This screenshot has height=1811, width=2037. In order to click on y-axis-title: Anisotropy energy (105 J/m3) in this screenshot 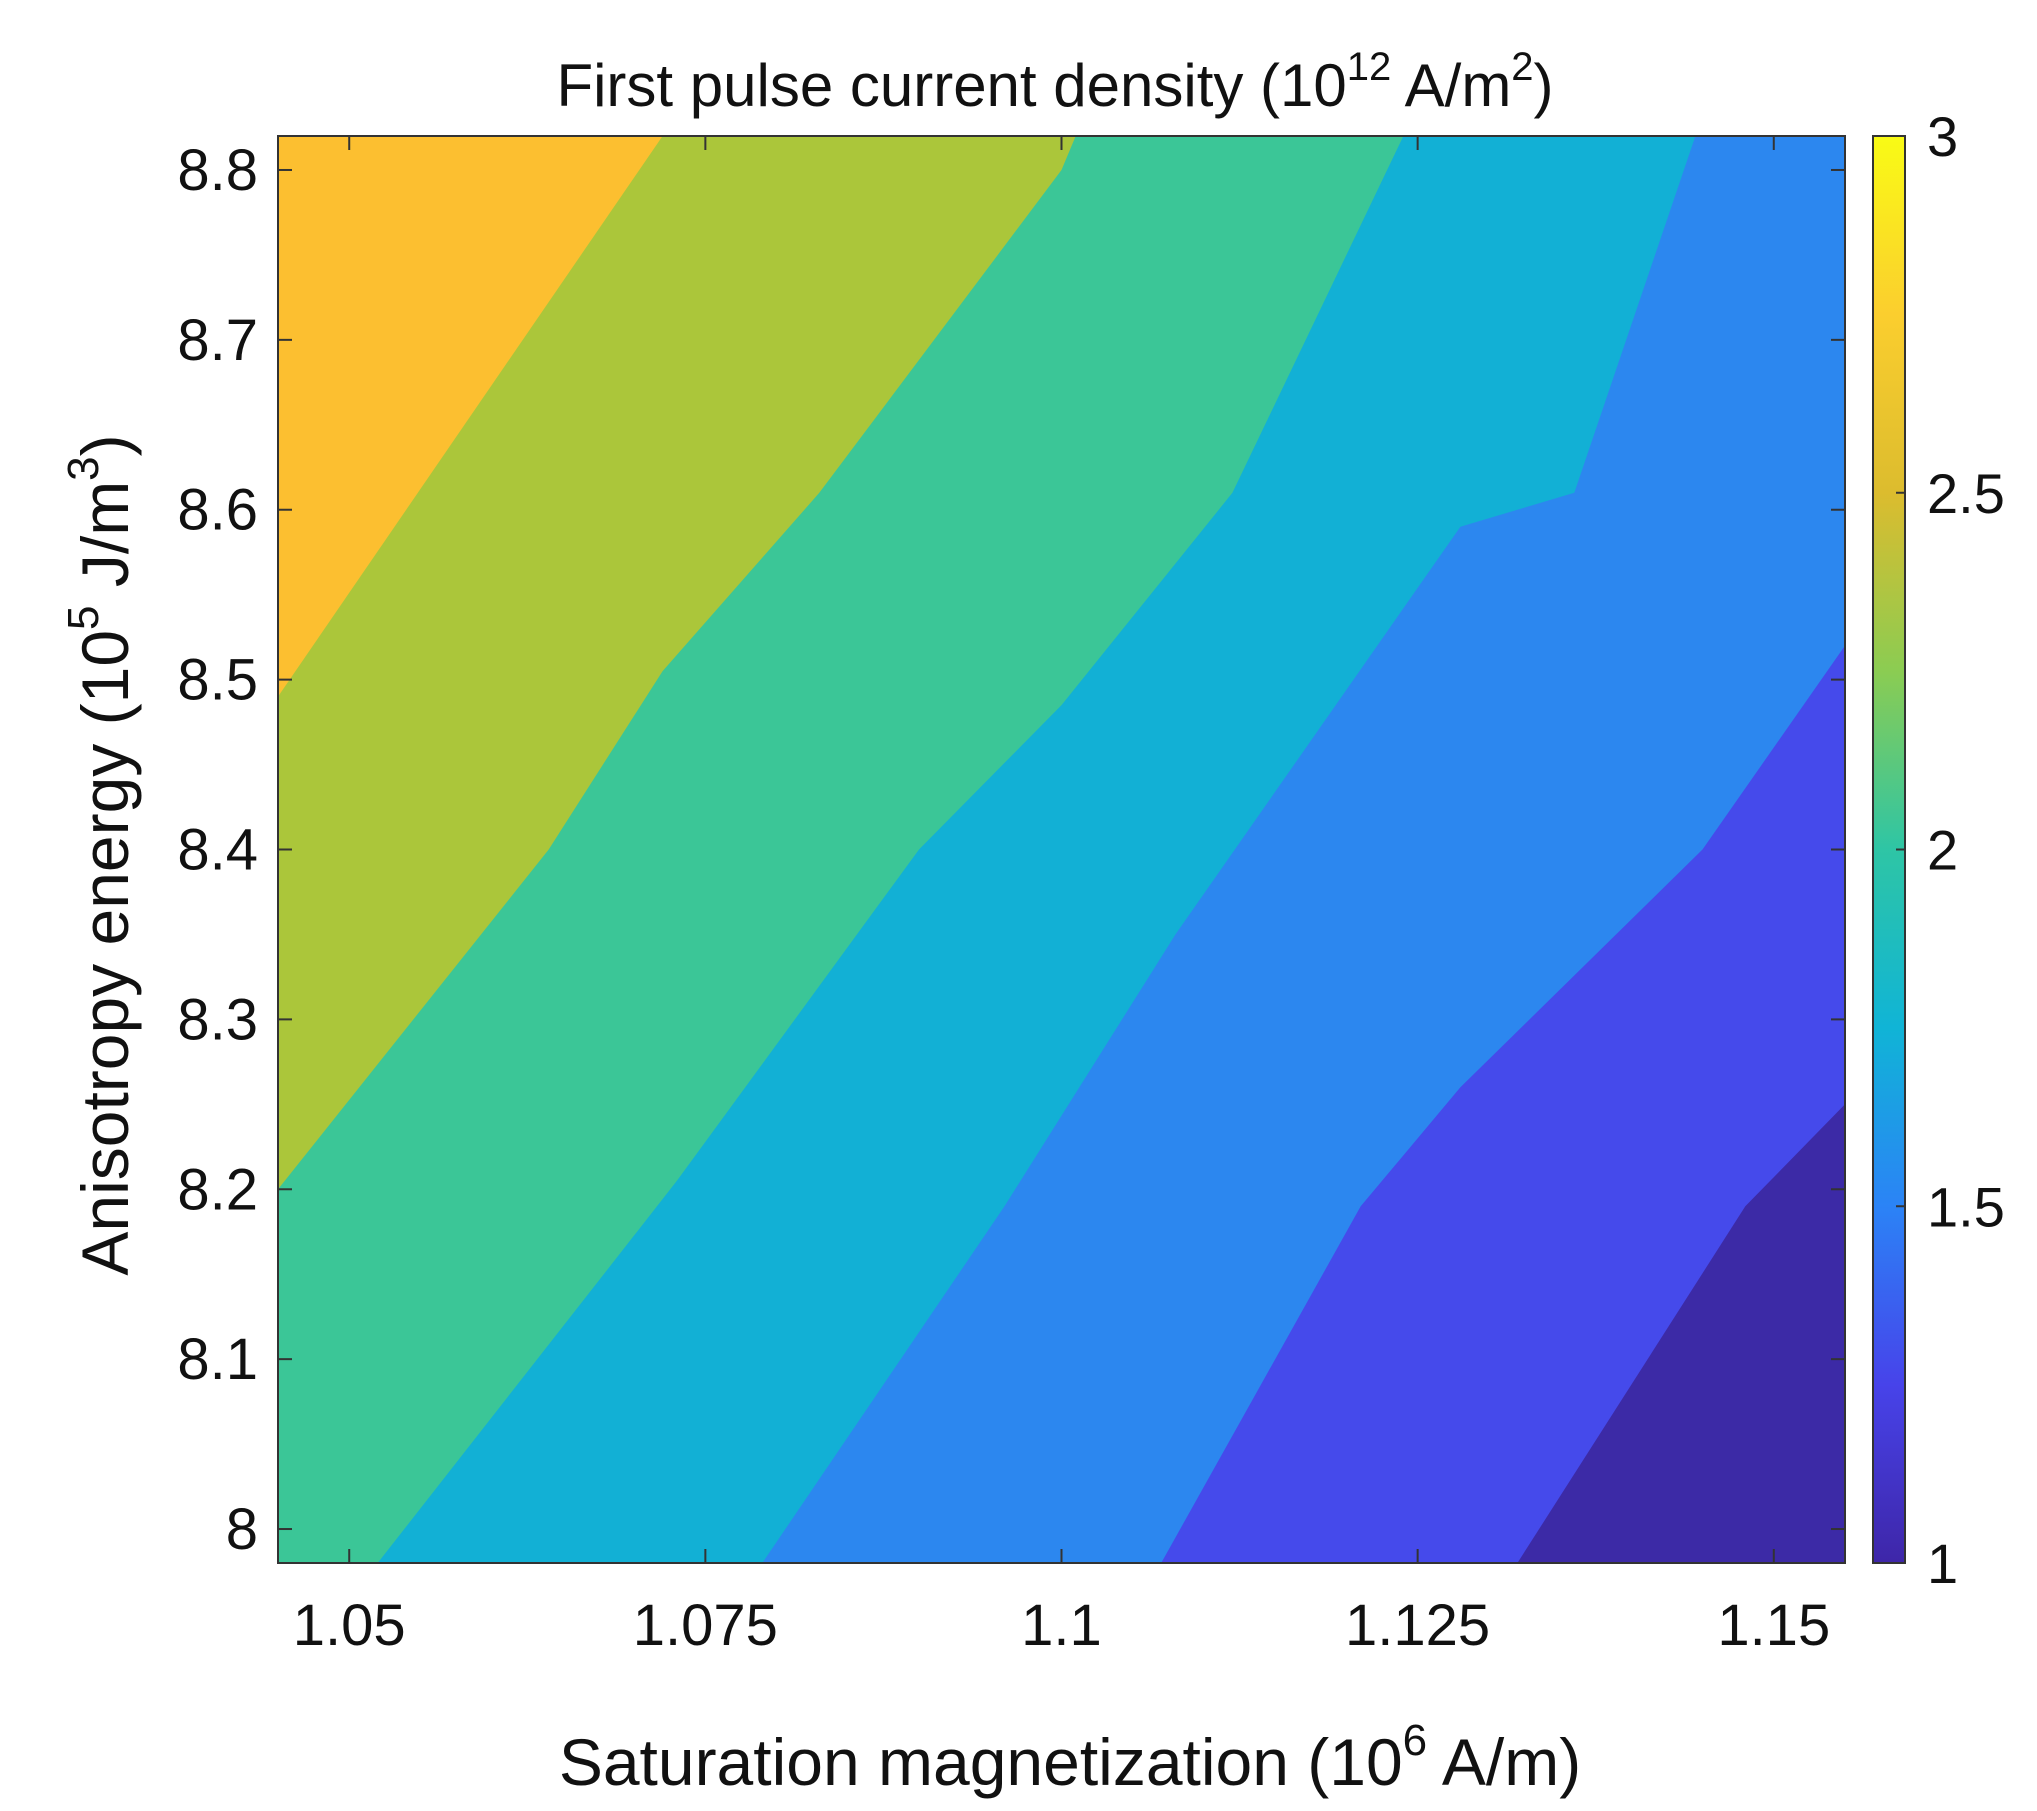, I will do `click(100, 854)`.